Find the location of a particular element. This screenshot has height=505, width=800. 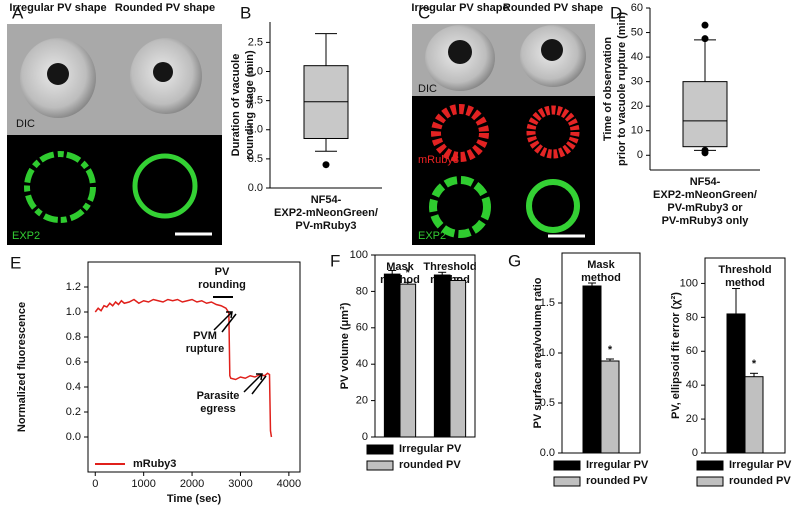

annotation: rupture is located at coordinates (205, 349).